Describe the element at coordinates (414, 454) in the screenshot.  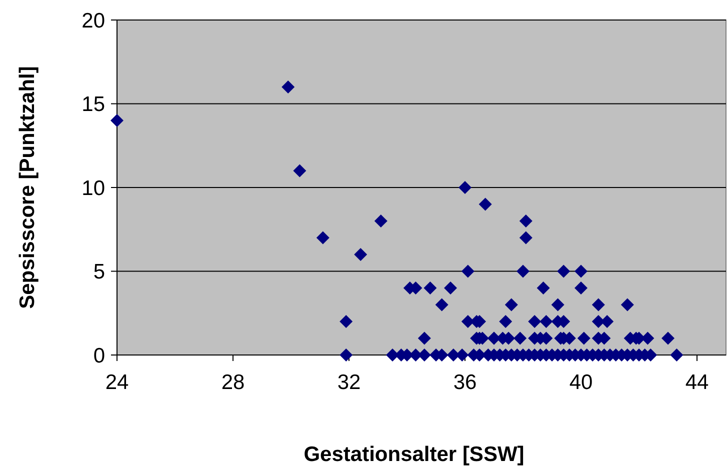
I see `x-axis-title: Gestationsalter [SSW]` at that location.